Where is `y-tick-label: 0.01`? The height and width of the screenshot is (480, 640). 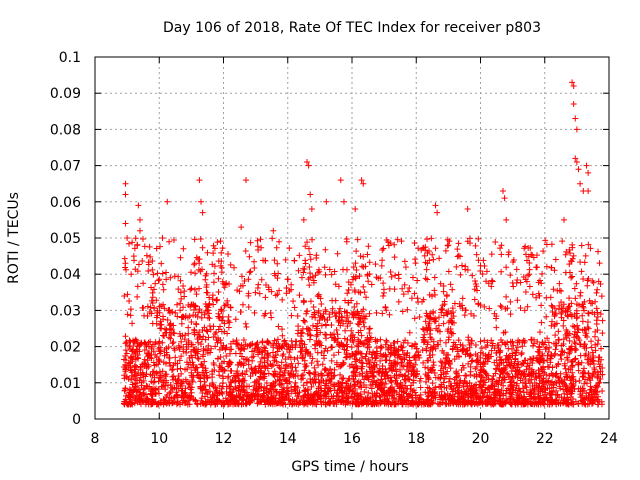 y-tick-label: 0.01 is located at coordinates (65, 384).